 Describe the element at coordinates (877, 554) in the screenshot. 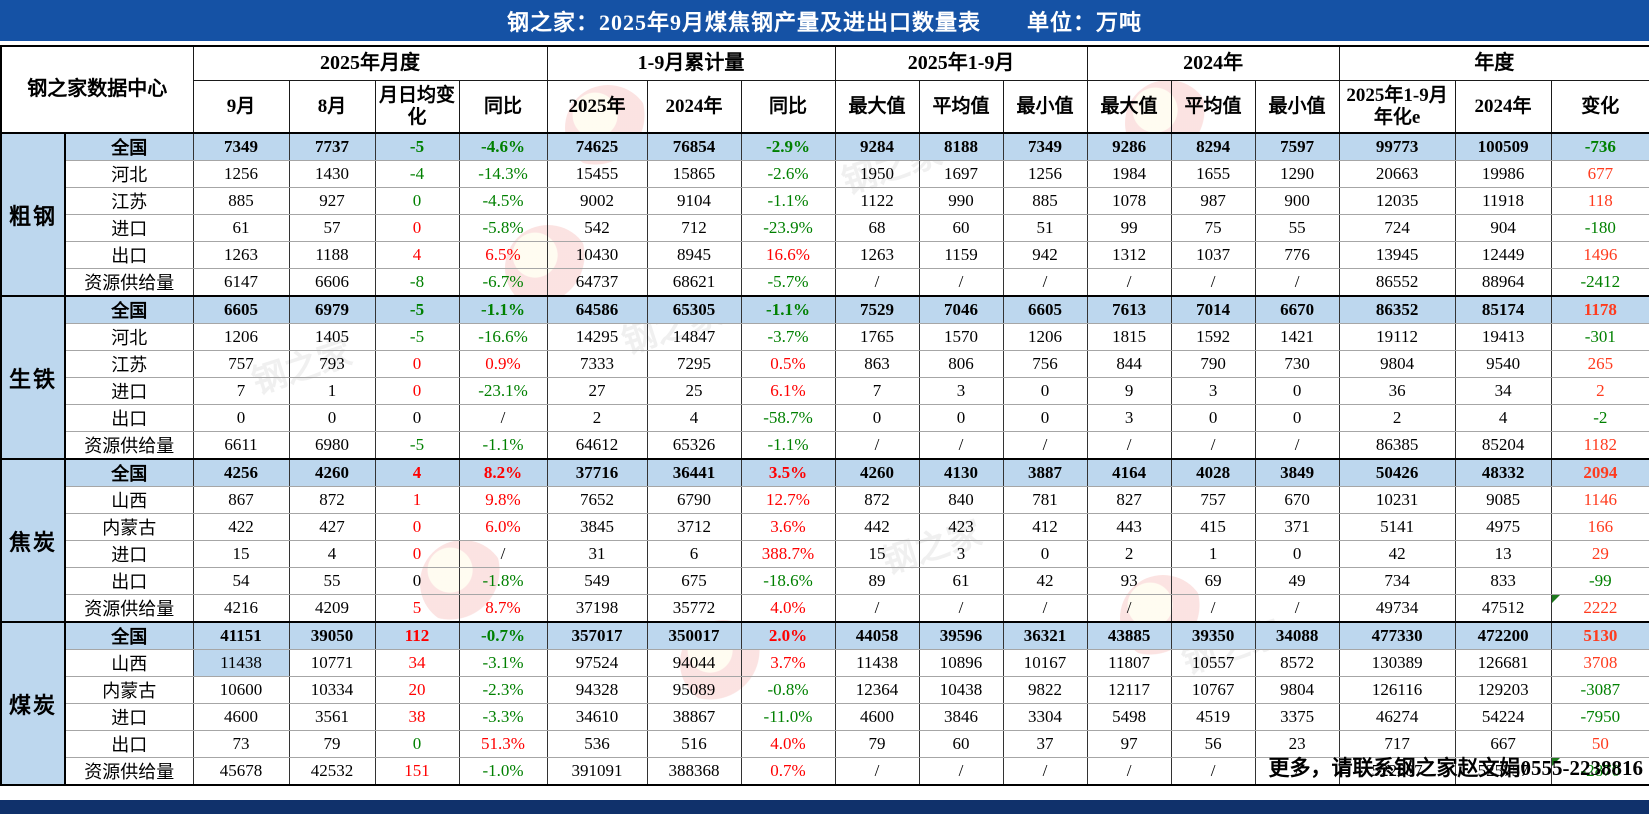

I see `data-cell: 15` at that location.